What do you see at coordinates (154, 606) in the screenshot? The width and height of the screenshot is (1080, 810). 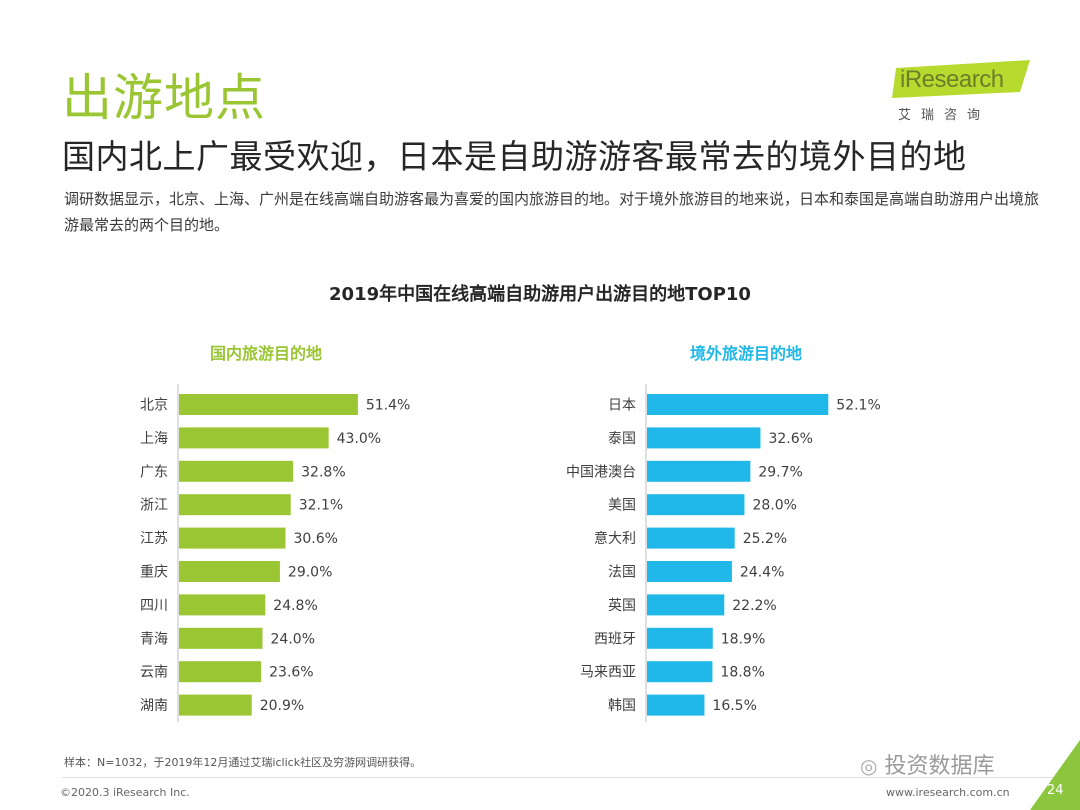 I see `domestic-category-label: 四川` at bounding box center [154, 606].